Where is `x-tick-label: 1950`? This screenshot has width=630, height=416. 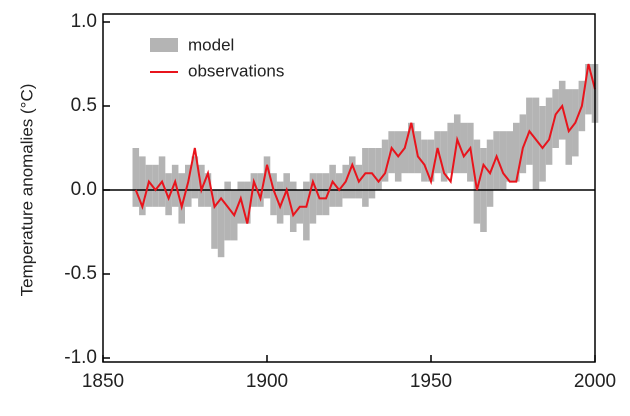
x-tick-label: 1950 is located at coordinates (431, 381).